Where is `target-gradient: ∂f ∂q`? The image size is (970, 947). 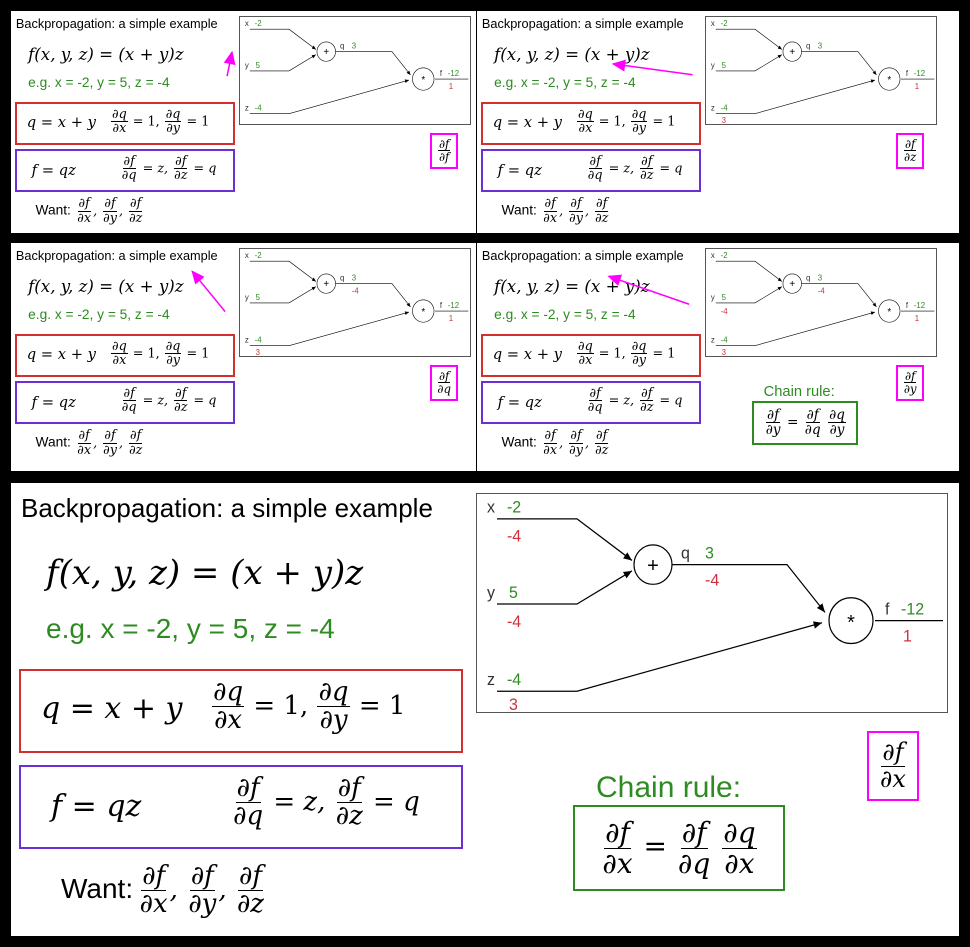 target-gradient: ∂f ∂q is located at coordinates (444, 382).